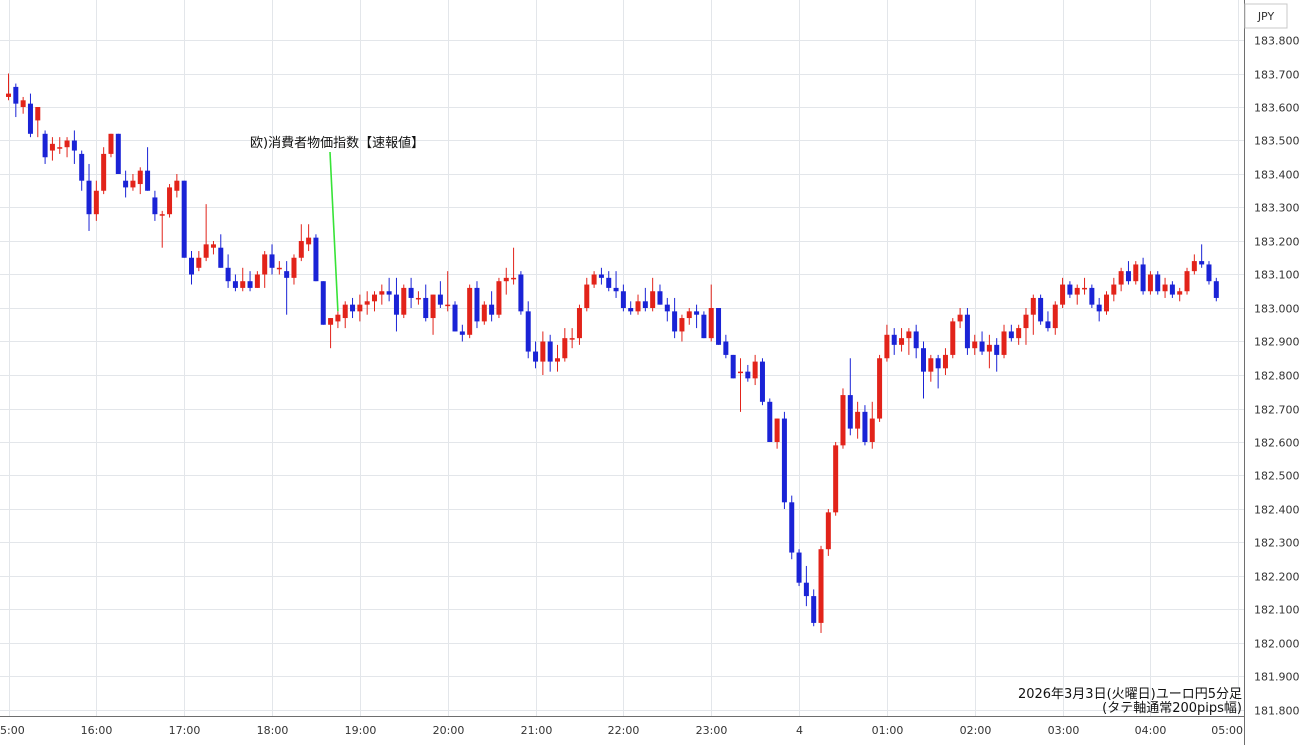 The width and height of the screenshot is (1300, 745). Describe the element at coordinates (1130, 694) in the screenshot. I see `caption-line-1: 2026年3月3日(火曜日)ユーロ円5分足` at that location.